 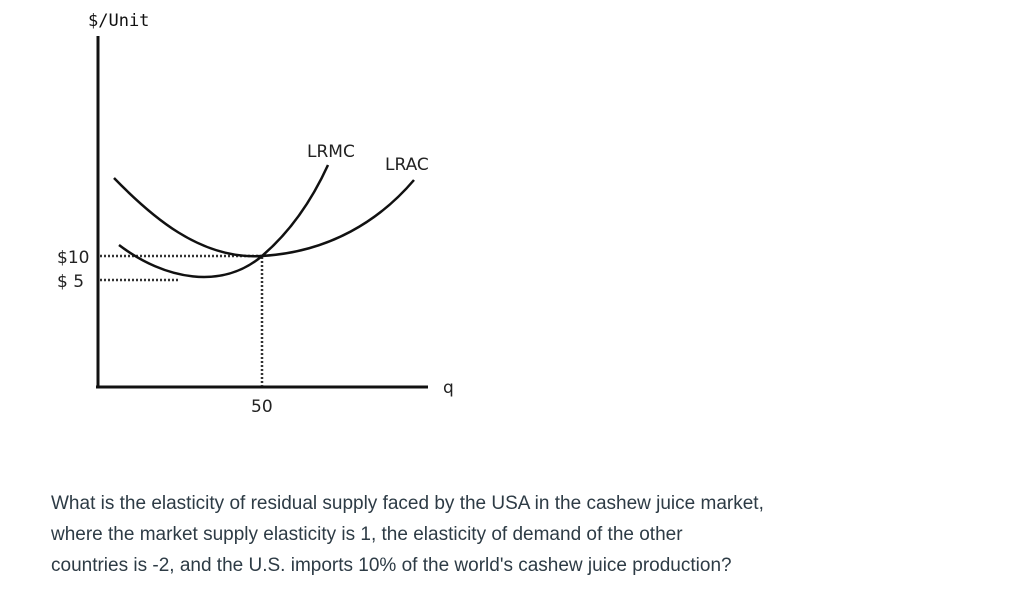 What do you see at coordinates (224, 221) in the screenshot?
I see `lrmc-curve` at bounding box center [224, 221].